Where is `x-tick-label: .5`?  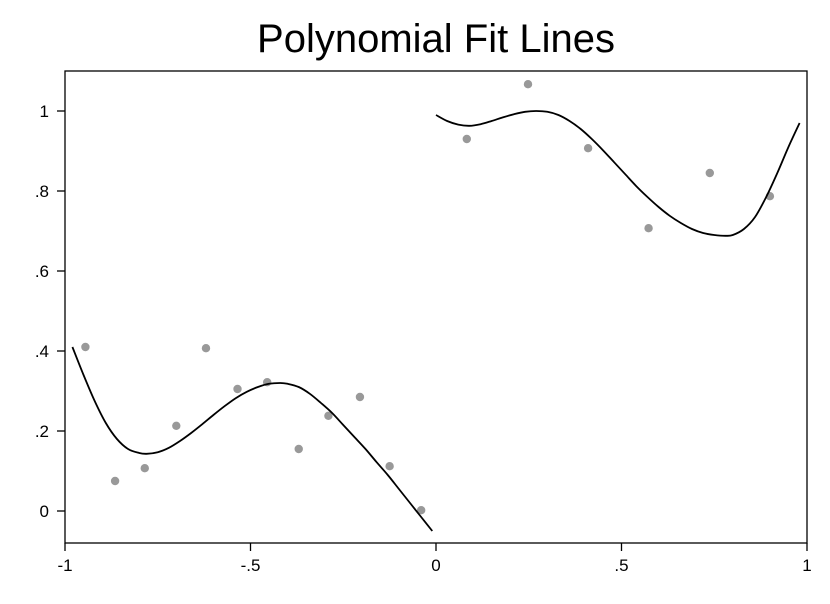
x-tick-label: .5 is located at coordinates (621, 565).